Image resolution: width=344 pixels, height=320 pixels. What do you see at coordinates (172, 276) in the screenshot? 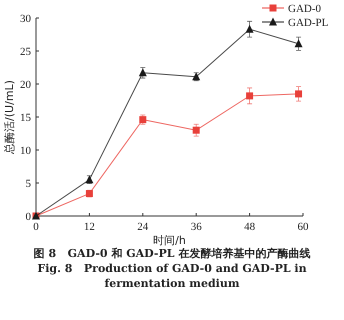
I see `text: Fig. 8 Production of GAD-0 and GAD-PL in fermentation medium` at bounding box center [172, 276].